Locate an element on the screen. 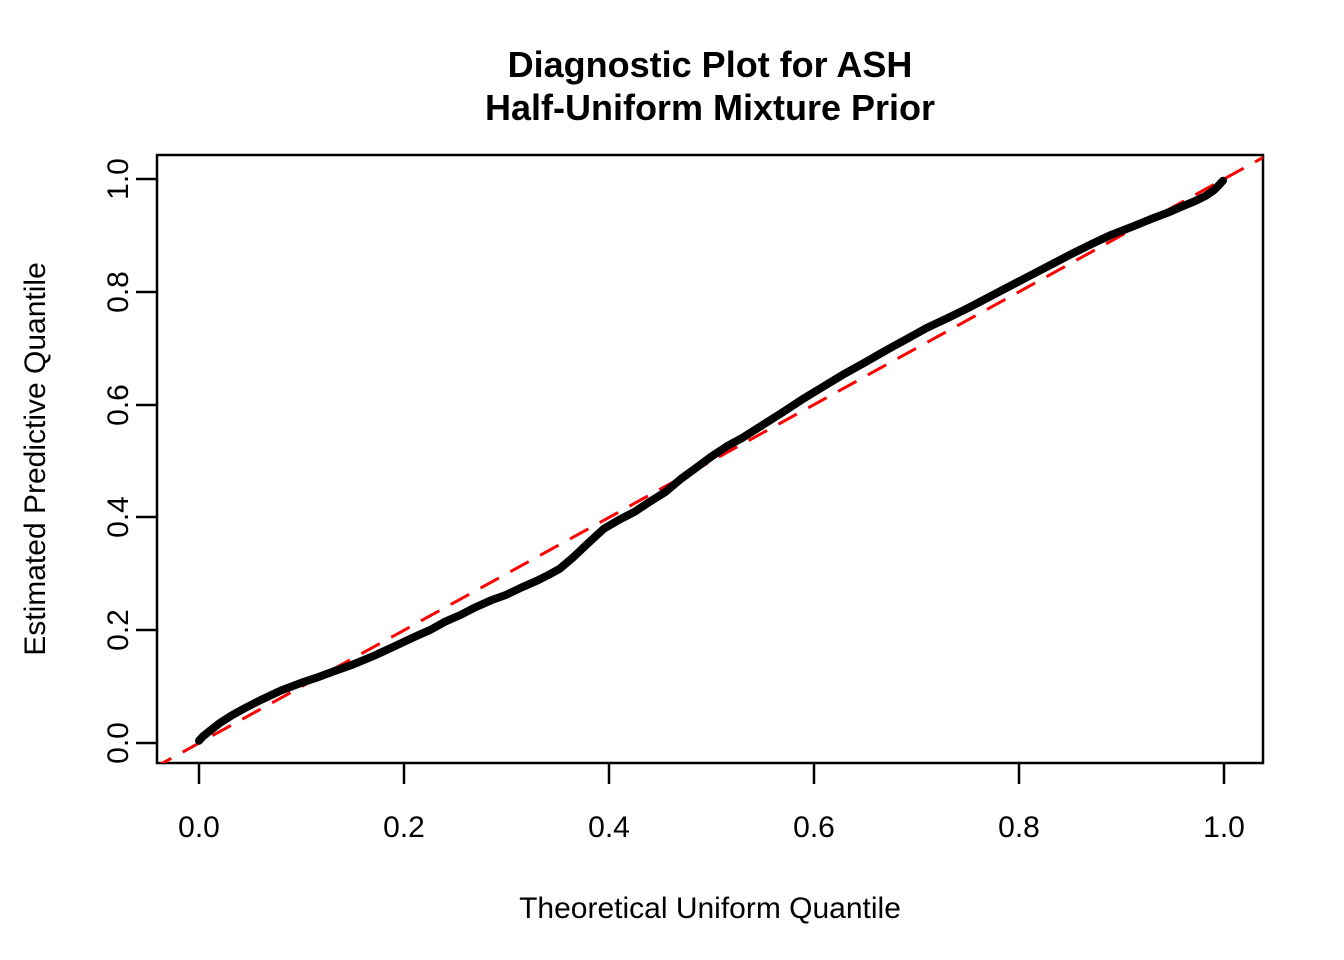 The height and width of the screenshot is (960, 1344). x-tick-label-4: 0.8 is located at coordinates (1019, 827).